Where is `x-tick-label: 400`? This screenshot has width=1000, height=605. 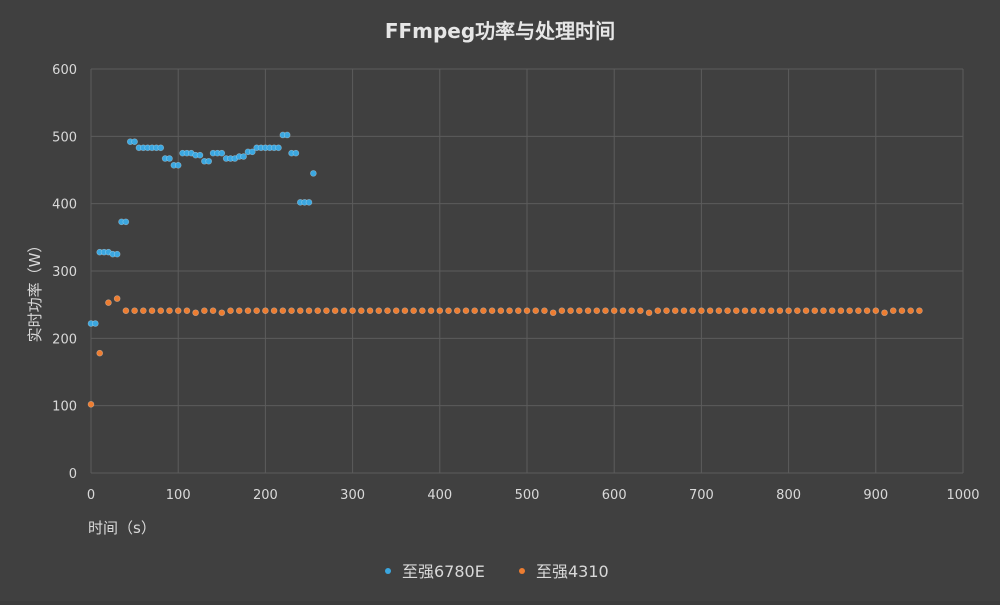 x-tick-label: 400 is located at coordinates (439, 495).